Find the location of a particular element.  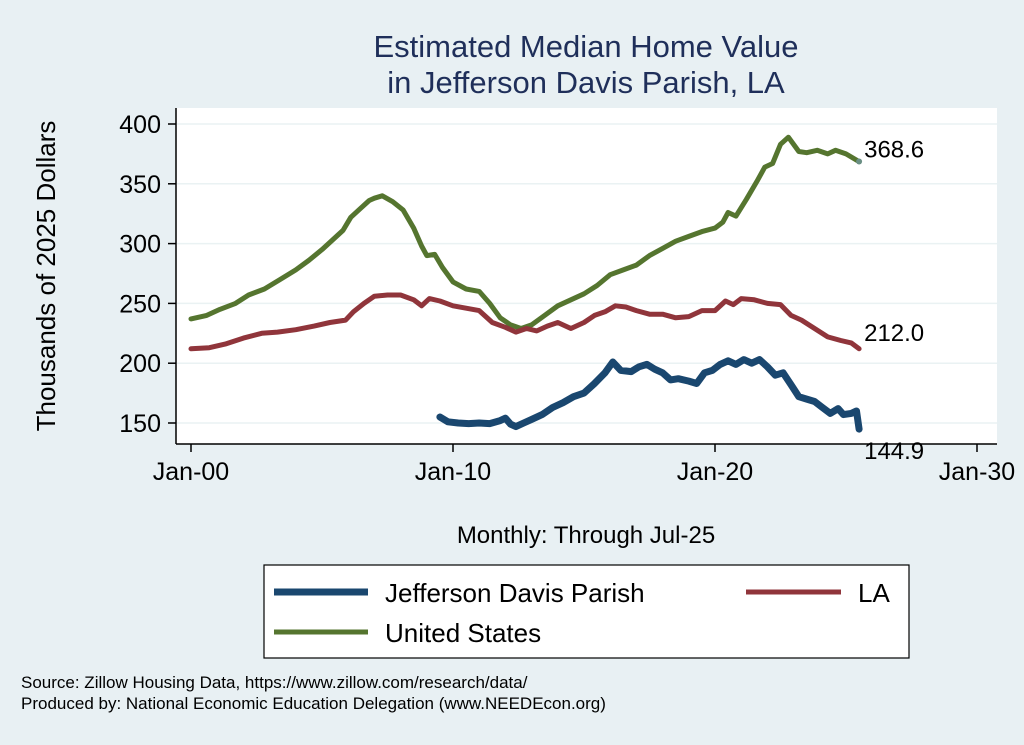

legend-label-united-states: United States is located at coordinates (463, 633).